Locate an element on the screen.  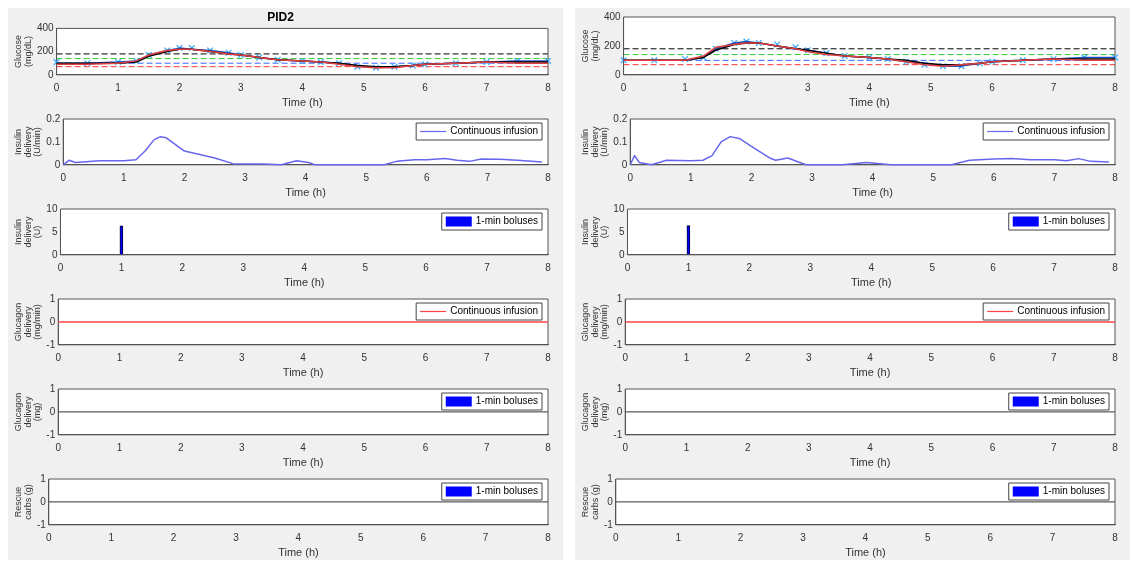
chart-title: PID2 is located at coordinates (281, 16).